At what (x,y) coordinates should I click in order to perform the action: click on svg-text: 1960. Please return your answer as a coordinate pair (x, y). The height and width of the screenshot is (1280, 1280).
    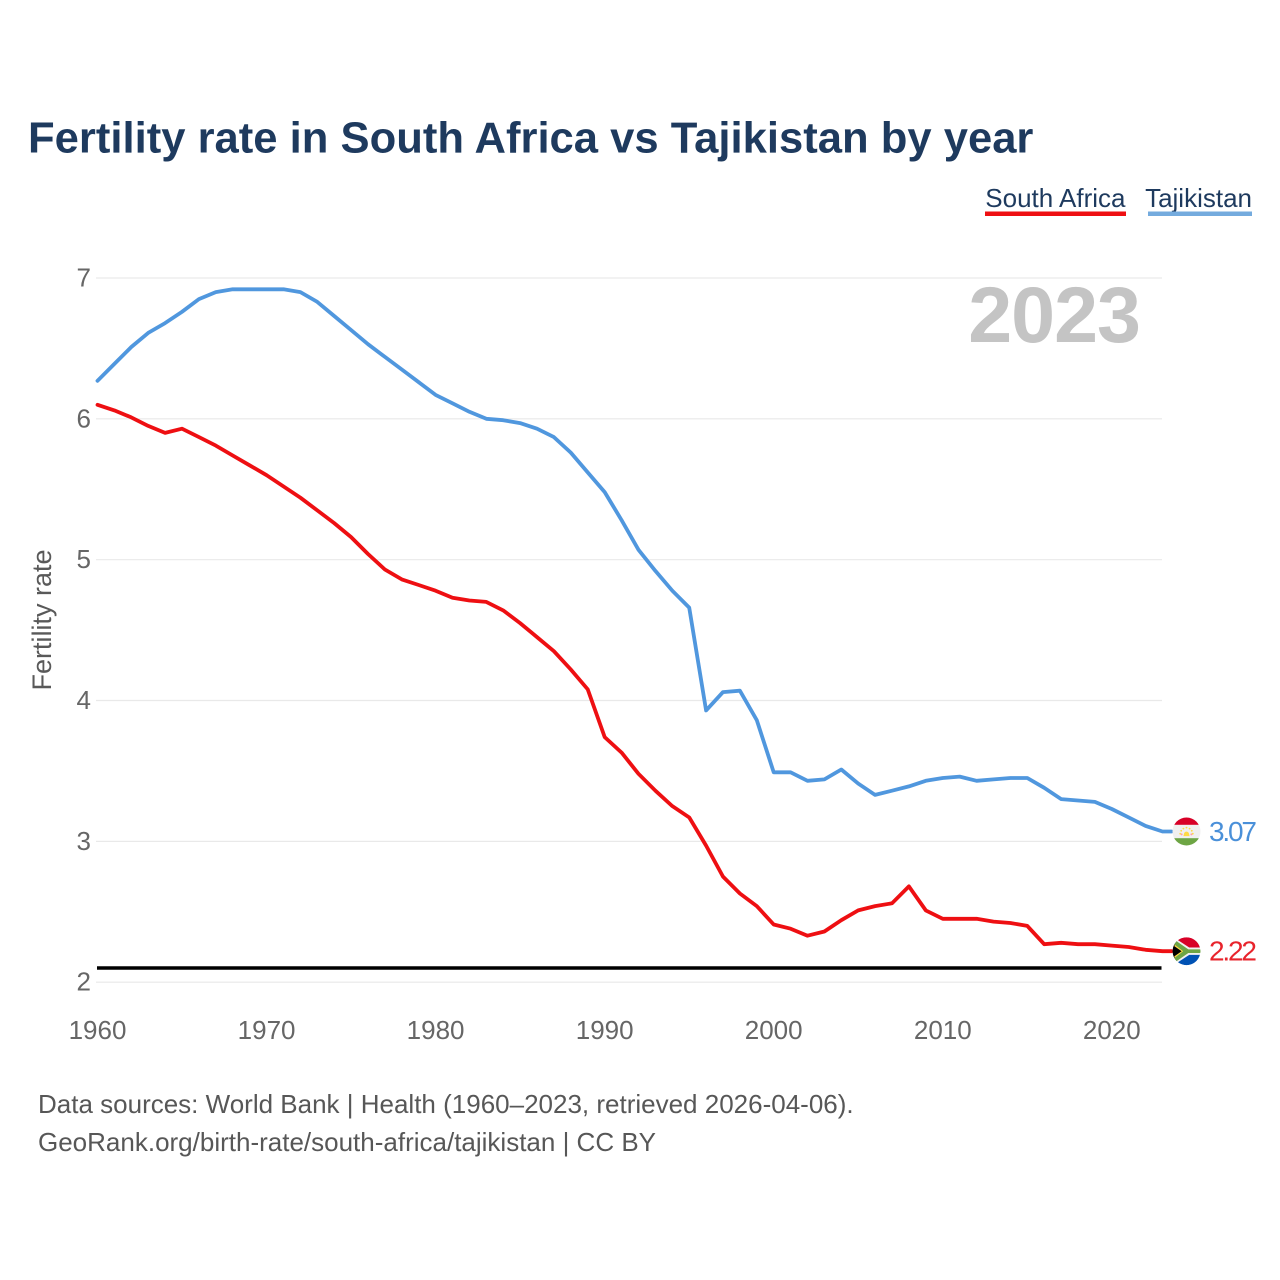
    Looking at the image, I should click on (98, 1030).